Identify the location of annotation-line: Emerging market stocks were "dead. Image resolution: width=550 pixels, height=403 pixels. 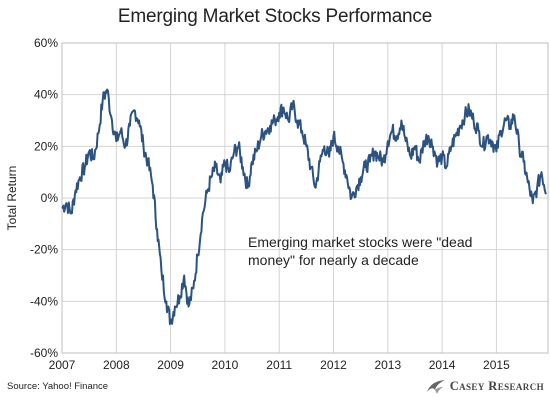
(360, 242).